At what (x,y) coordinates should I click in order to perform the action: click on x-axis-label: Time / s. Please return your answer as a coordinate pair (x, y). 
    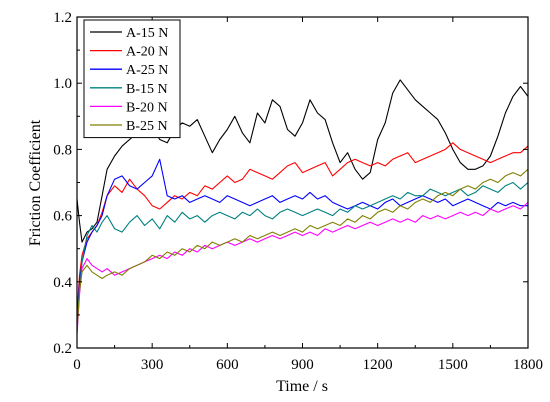
    Looking at the image, I should click on (302, 386).